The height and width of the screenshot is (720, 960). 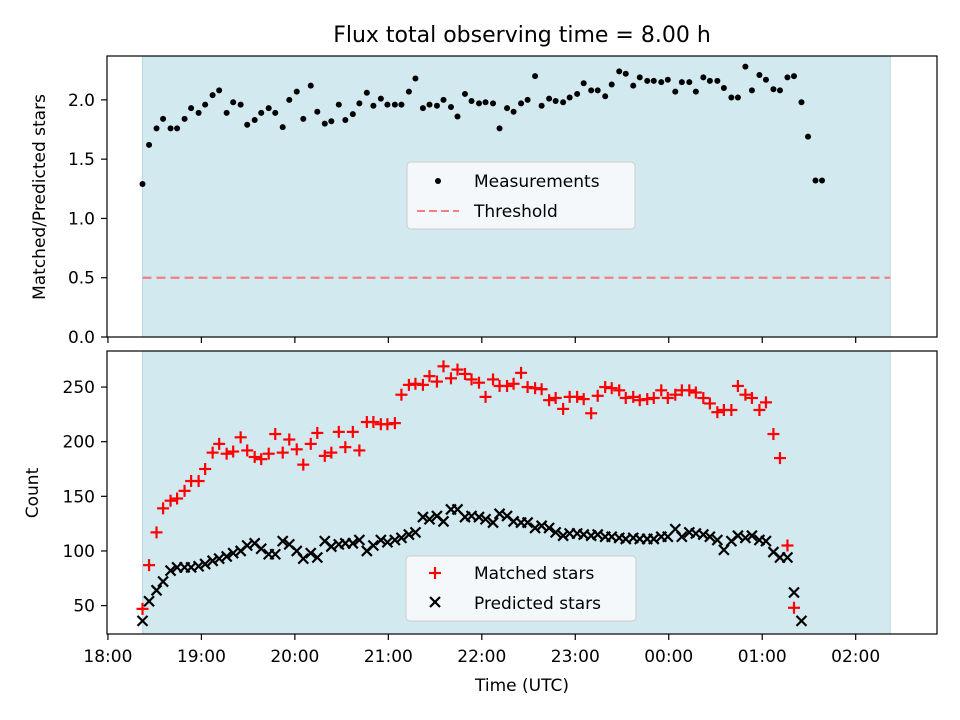 I want to click on top-y-tick-label: 1.0, so click(x=81, y=219).